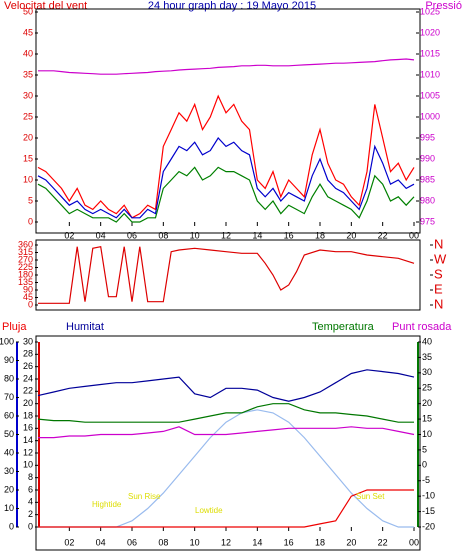 Image resolution: width=465 pixels, height=555 pixels. Describe the element at coordinates (7, 341) in the screenshot. I see `y3-tick-label: 100` at that location.